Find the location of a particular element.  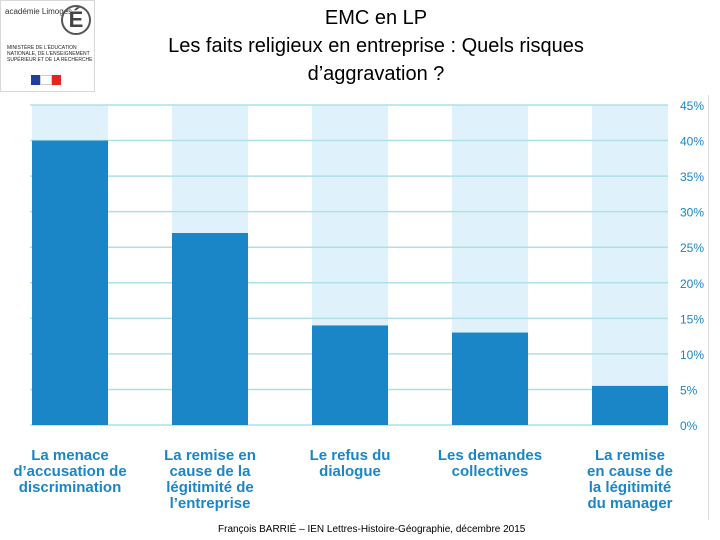

x-category-label-line: du manager is located at coordinates (630, 503).